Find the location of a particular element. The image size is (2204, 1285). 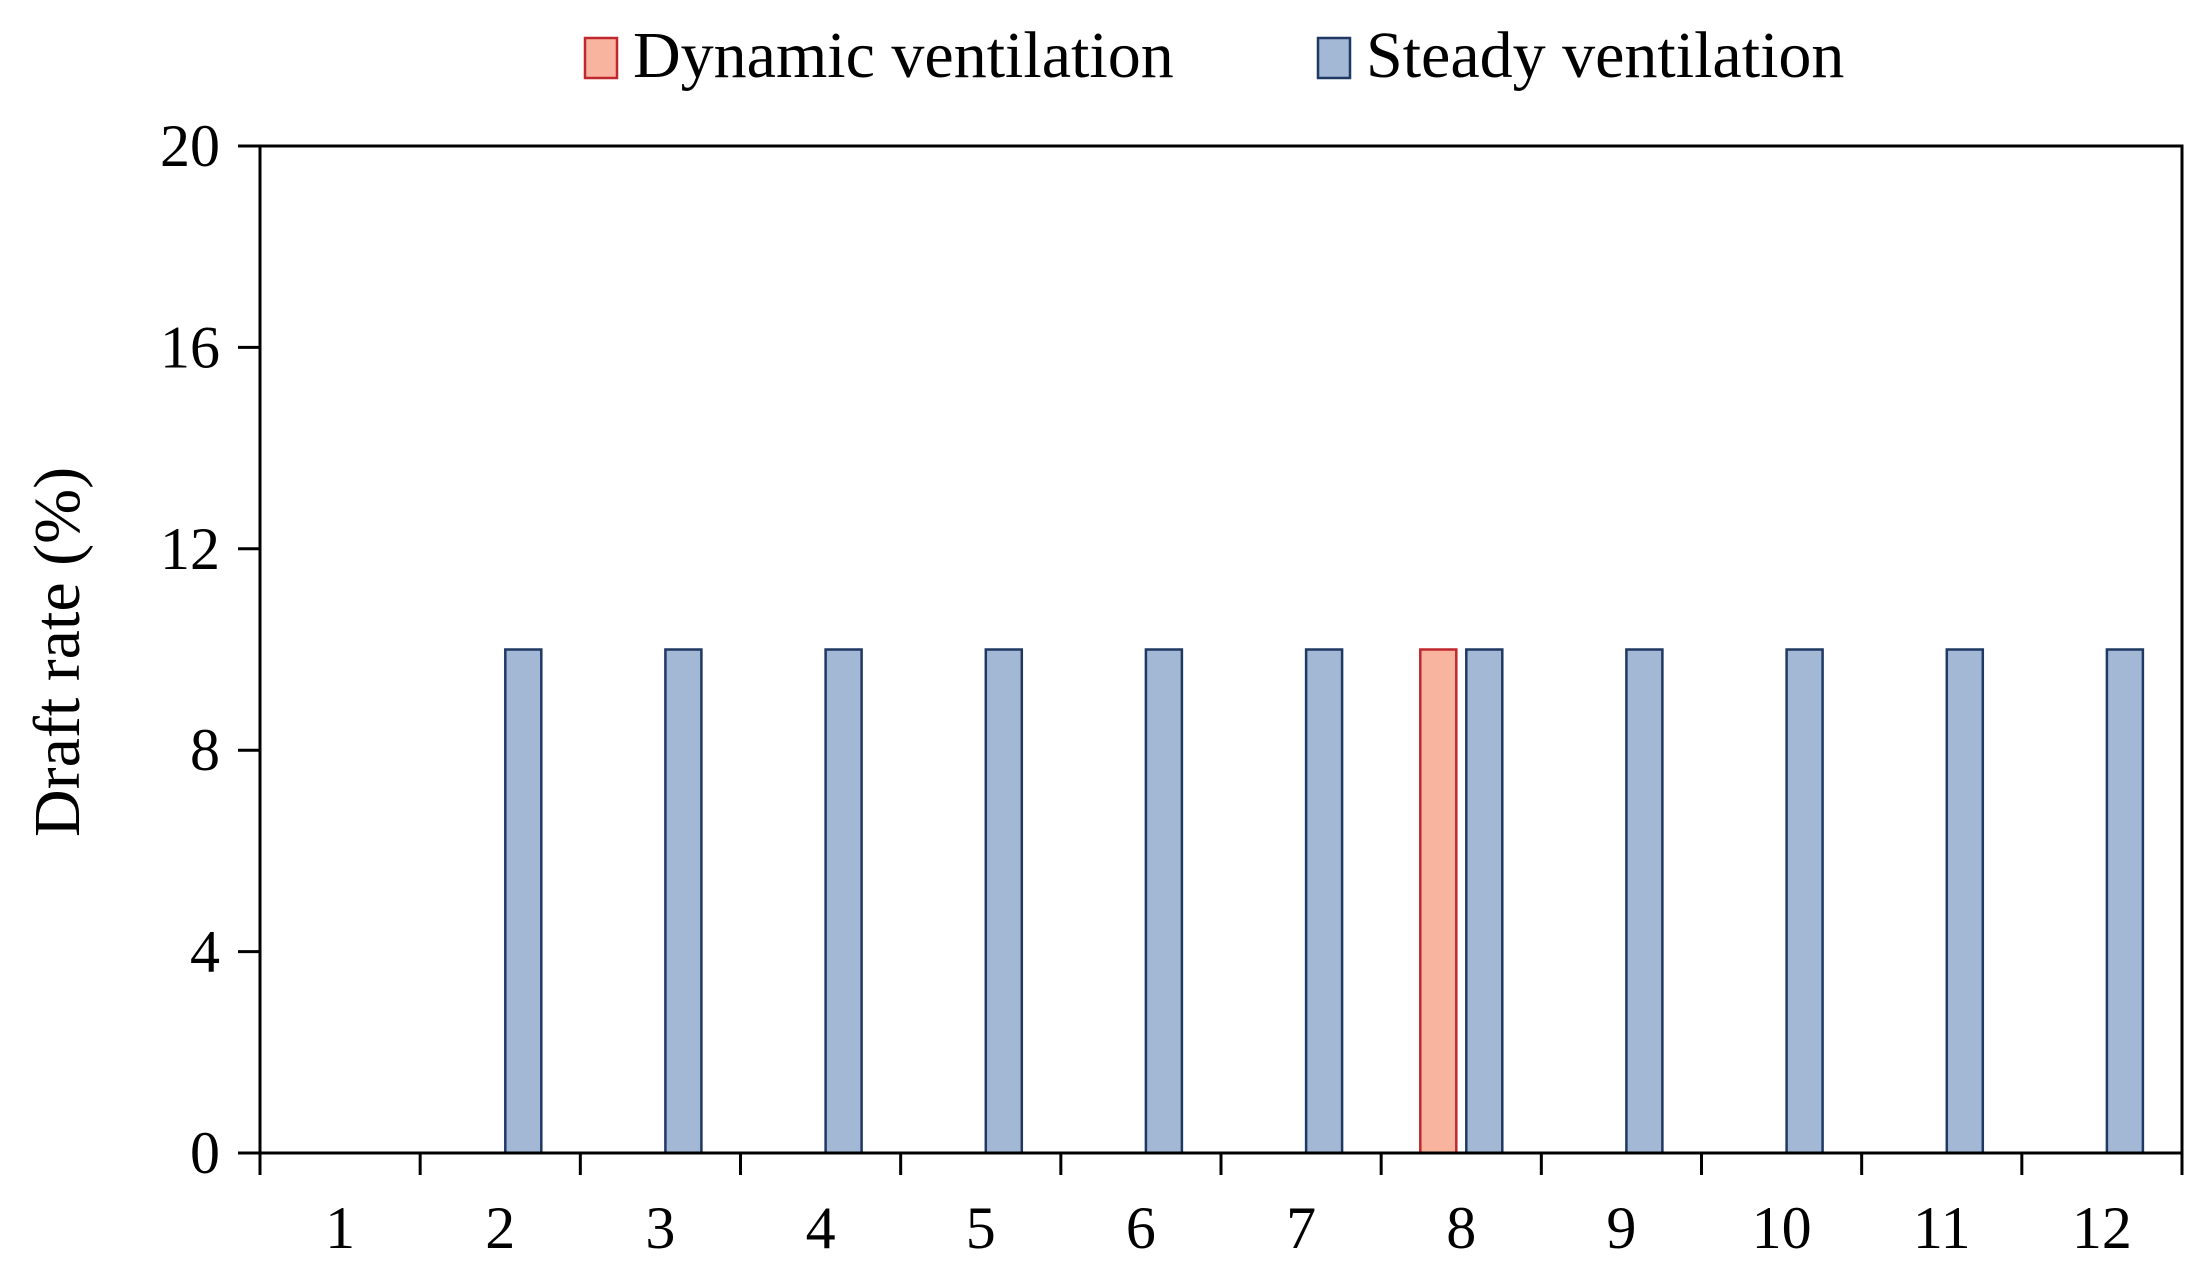

legend-swatch-dynamic is located at coordinates (601, 58).